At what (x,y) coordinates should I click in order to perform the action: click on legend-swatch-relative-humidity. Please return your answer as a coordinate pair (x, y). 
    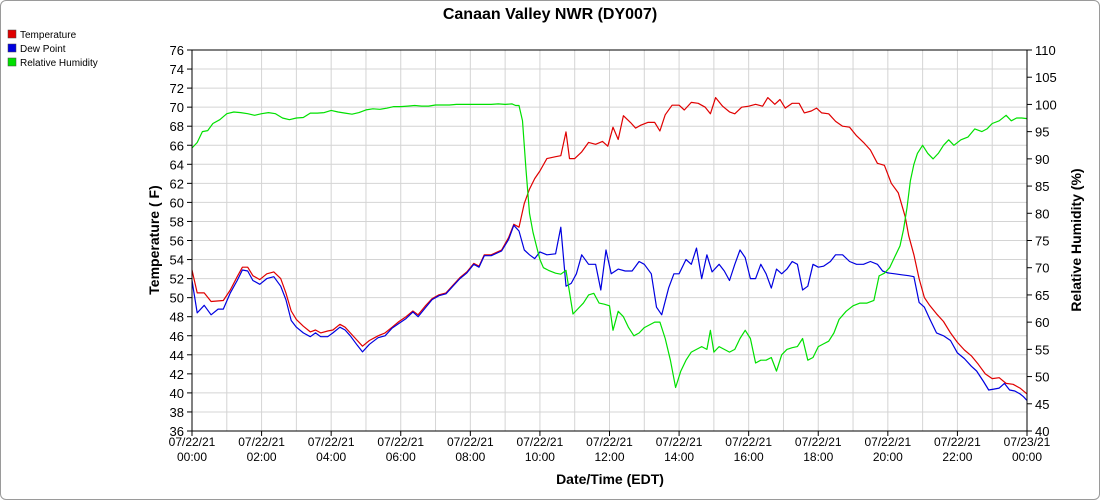
    Looking at the image, I should click on (12, 62).